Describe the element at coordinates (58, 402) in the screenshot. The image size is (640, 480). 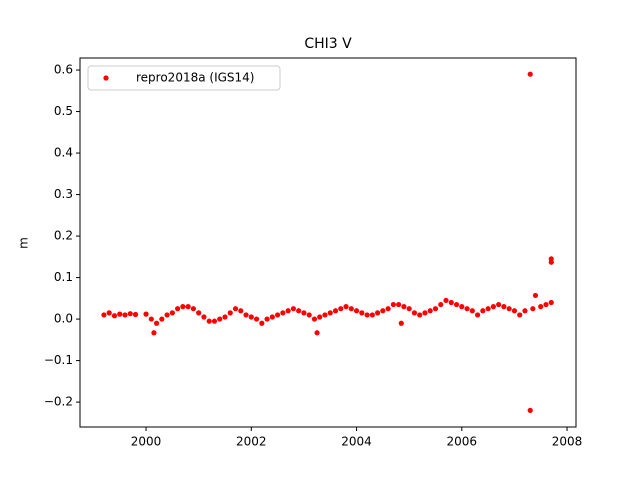
I see `y-tick-label: −0.2` at that location.